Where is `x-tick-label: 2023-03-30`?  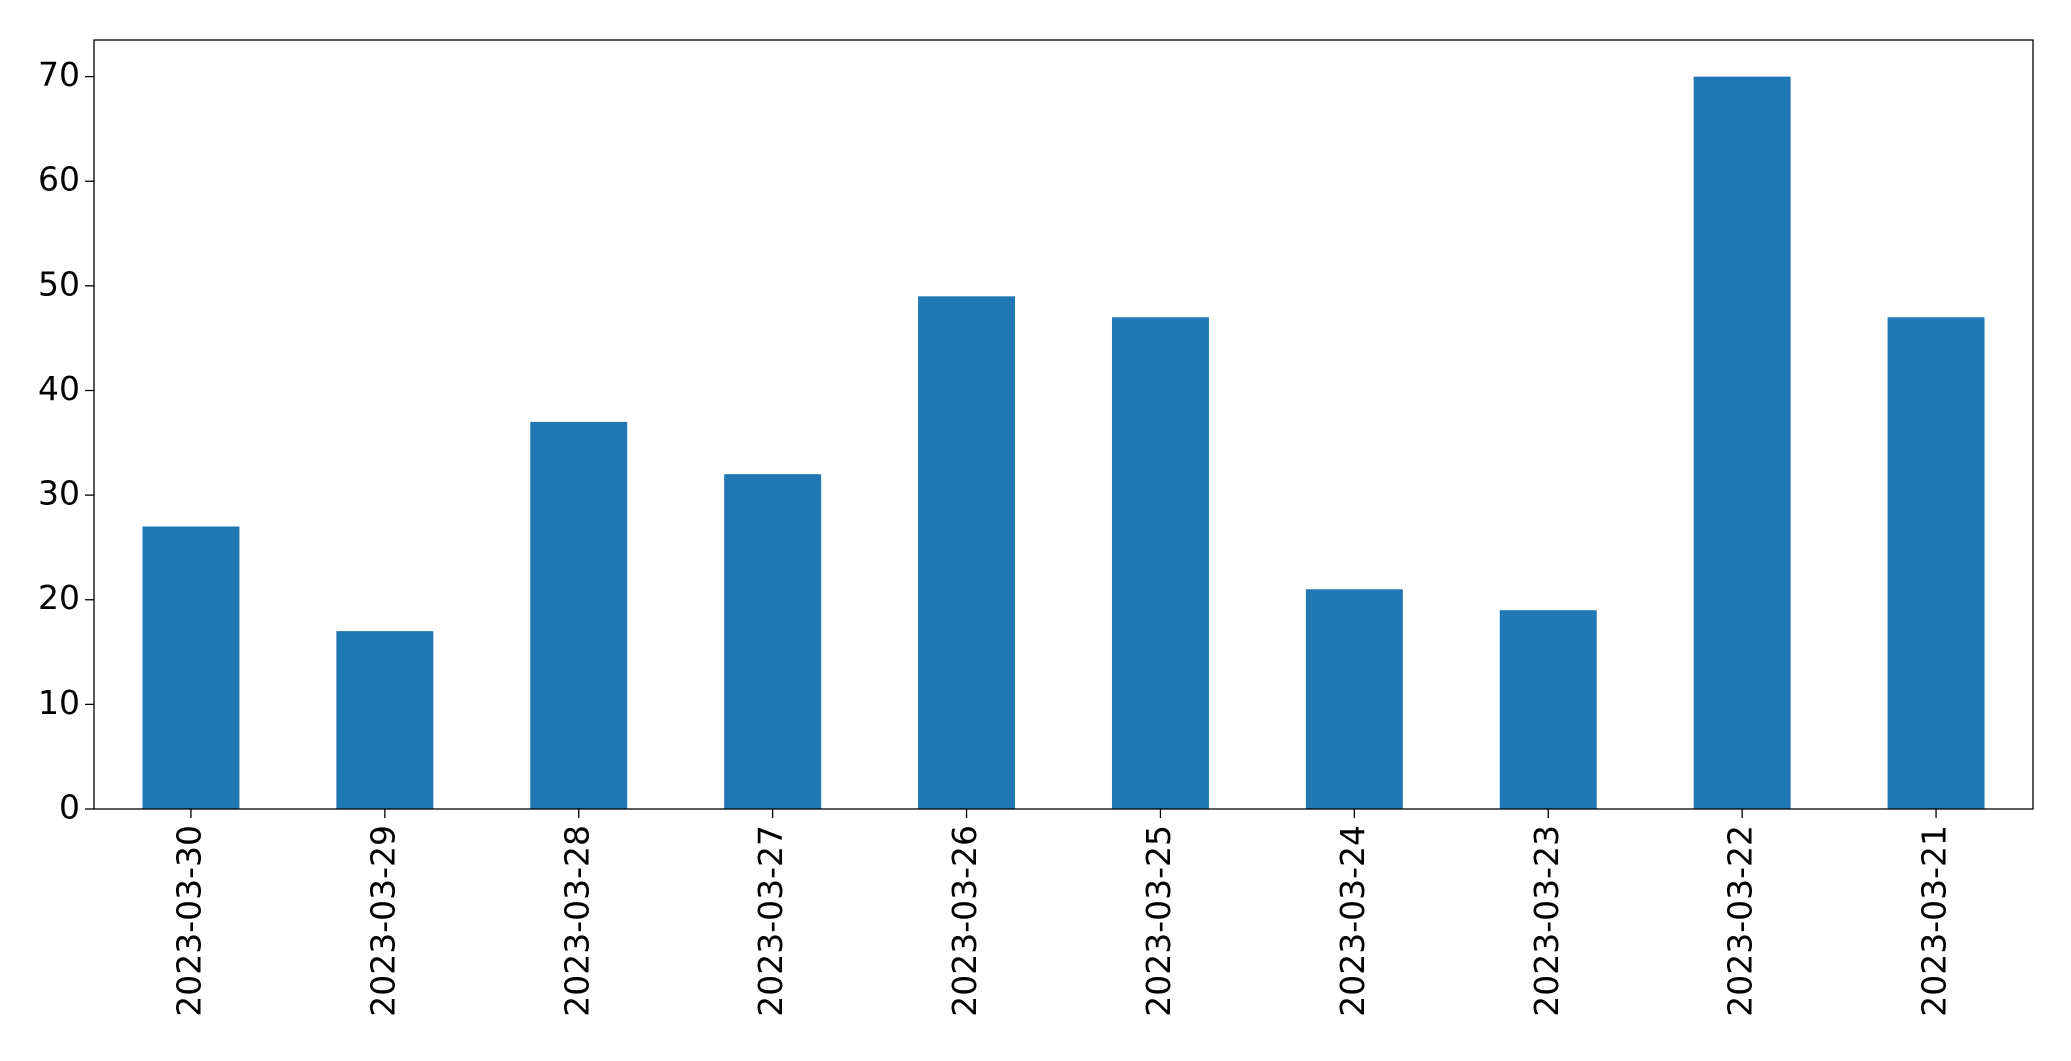 x-tick-label: 2023-03-30 is located at coordinates (188, 921).